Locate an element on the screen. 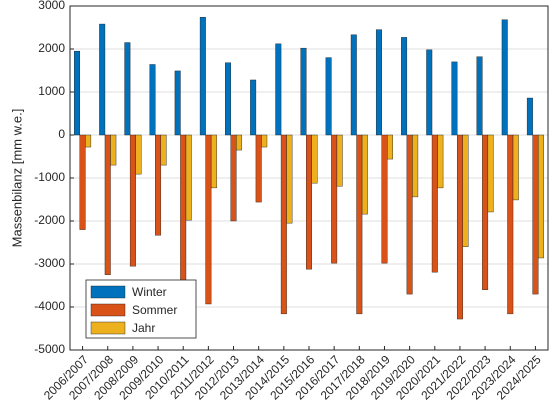 This screenshot has width=553, height=415. y-tick-label: -4000 is located at coordinates (49, 306).